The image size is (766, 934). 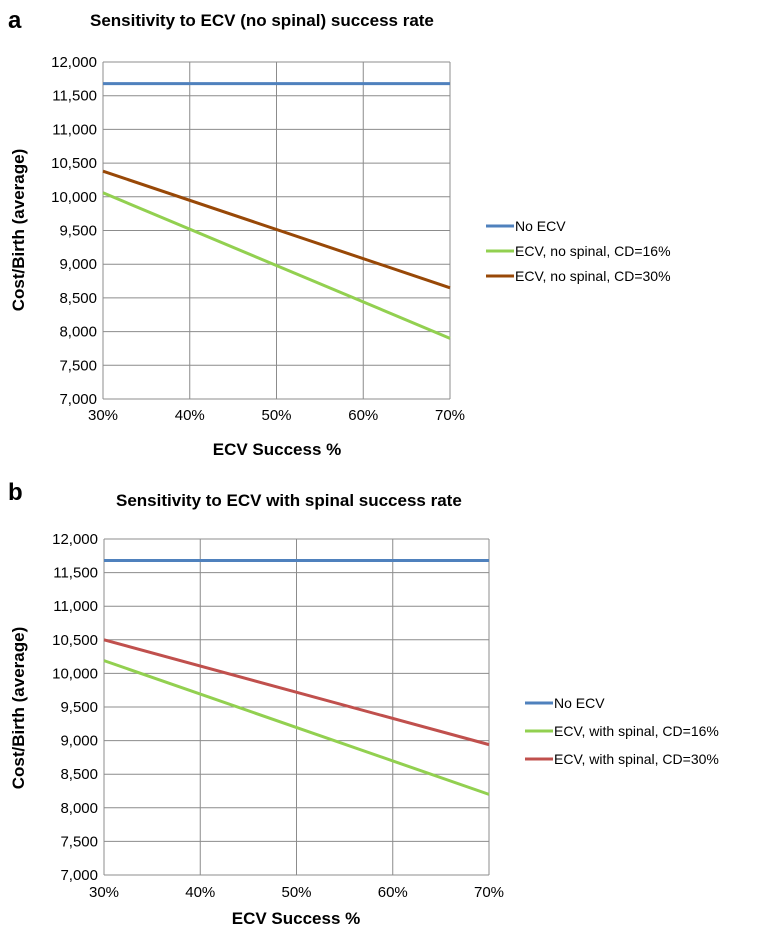 What do you see at coordinates (593, 251) in the screenshot?
I see `legend-label: ECV, no spinal, CD=16%` at bounding box center [593, 251].